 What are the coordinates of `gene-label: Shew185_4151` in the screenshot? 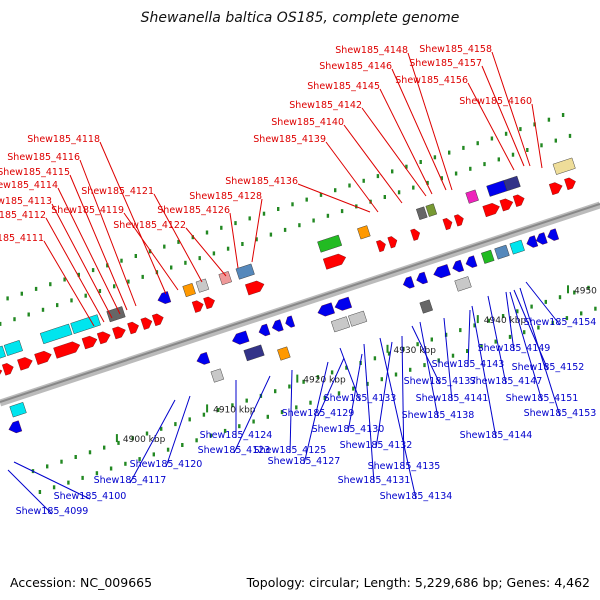 It's located at (542, 398).